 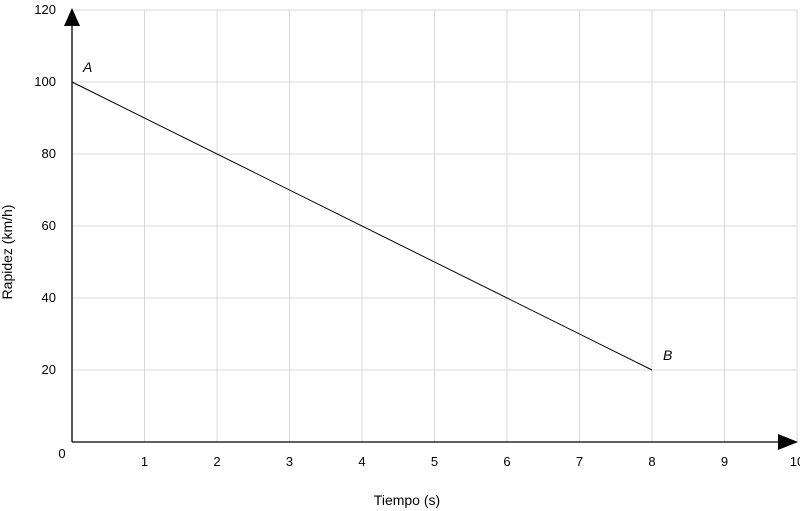 What do you see at coordinates (651, 461) in the screenshot?
I see `x-tick-label: 8` at bounding box center [651, 461].